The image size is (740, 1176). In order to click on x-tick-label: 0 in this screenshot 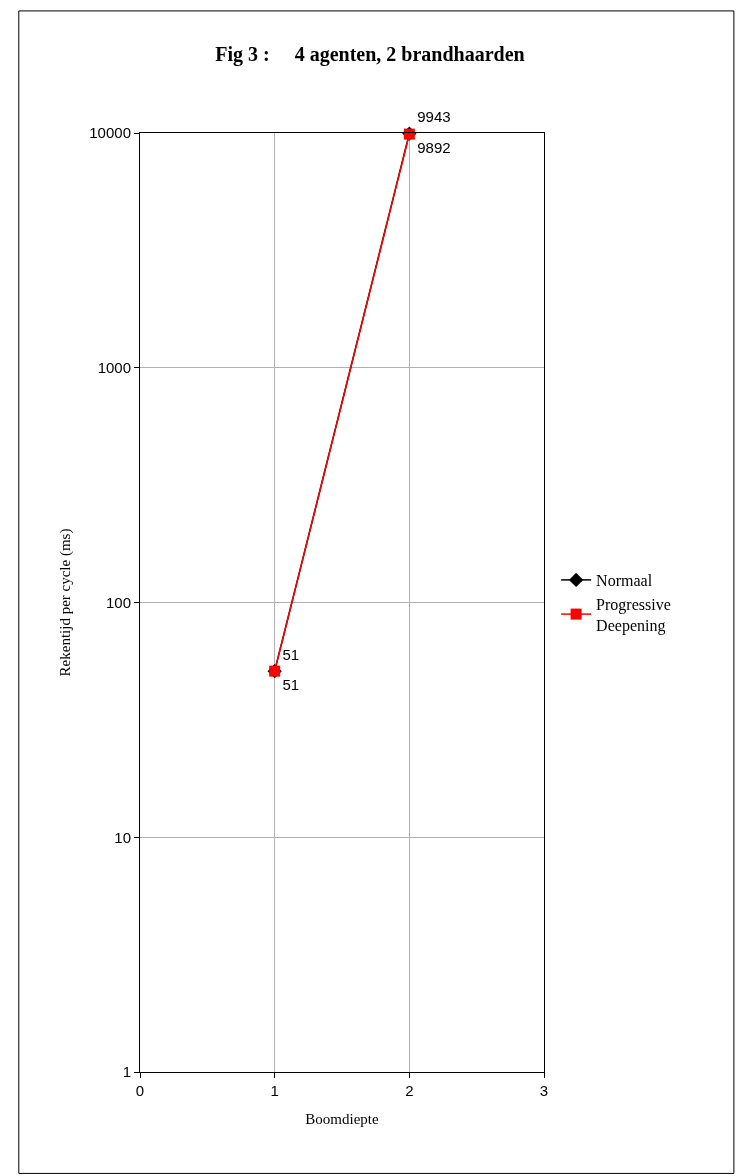, I will do `click(140, 1090)`.